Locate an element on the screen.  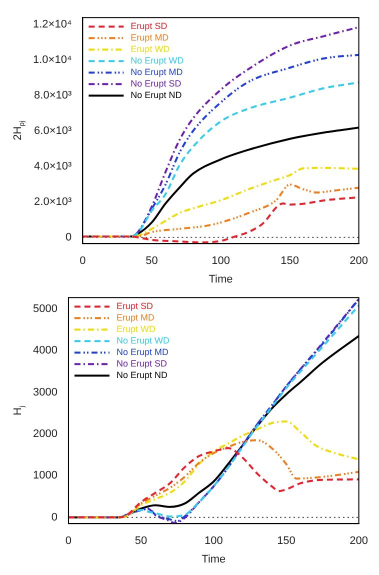
y-tick-label: 1.2×10⁴ is located at coordinates (52, 24).